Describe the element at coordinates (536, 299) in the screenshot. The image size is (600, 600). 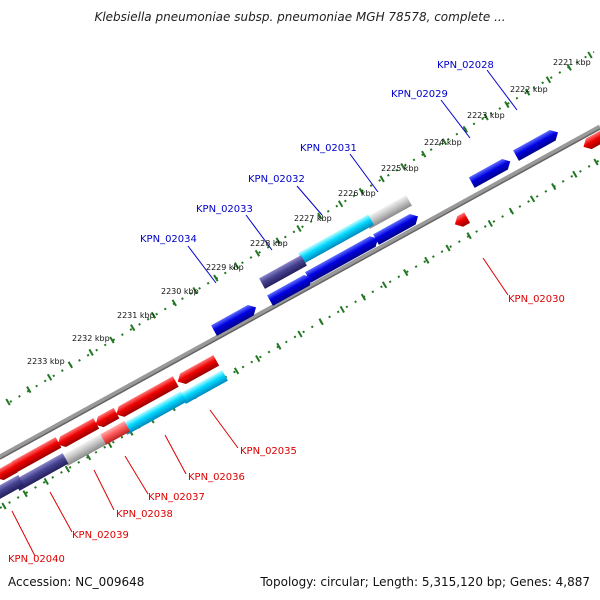
I see `gene-label-kpn-02030: KPN_02030` at that location.